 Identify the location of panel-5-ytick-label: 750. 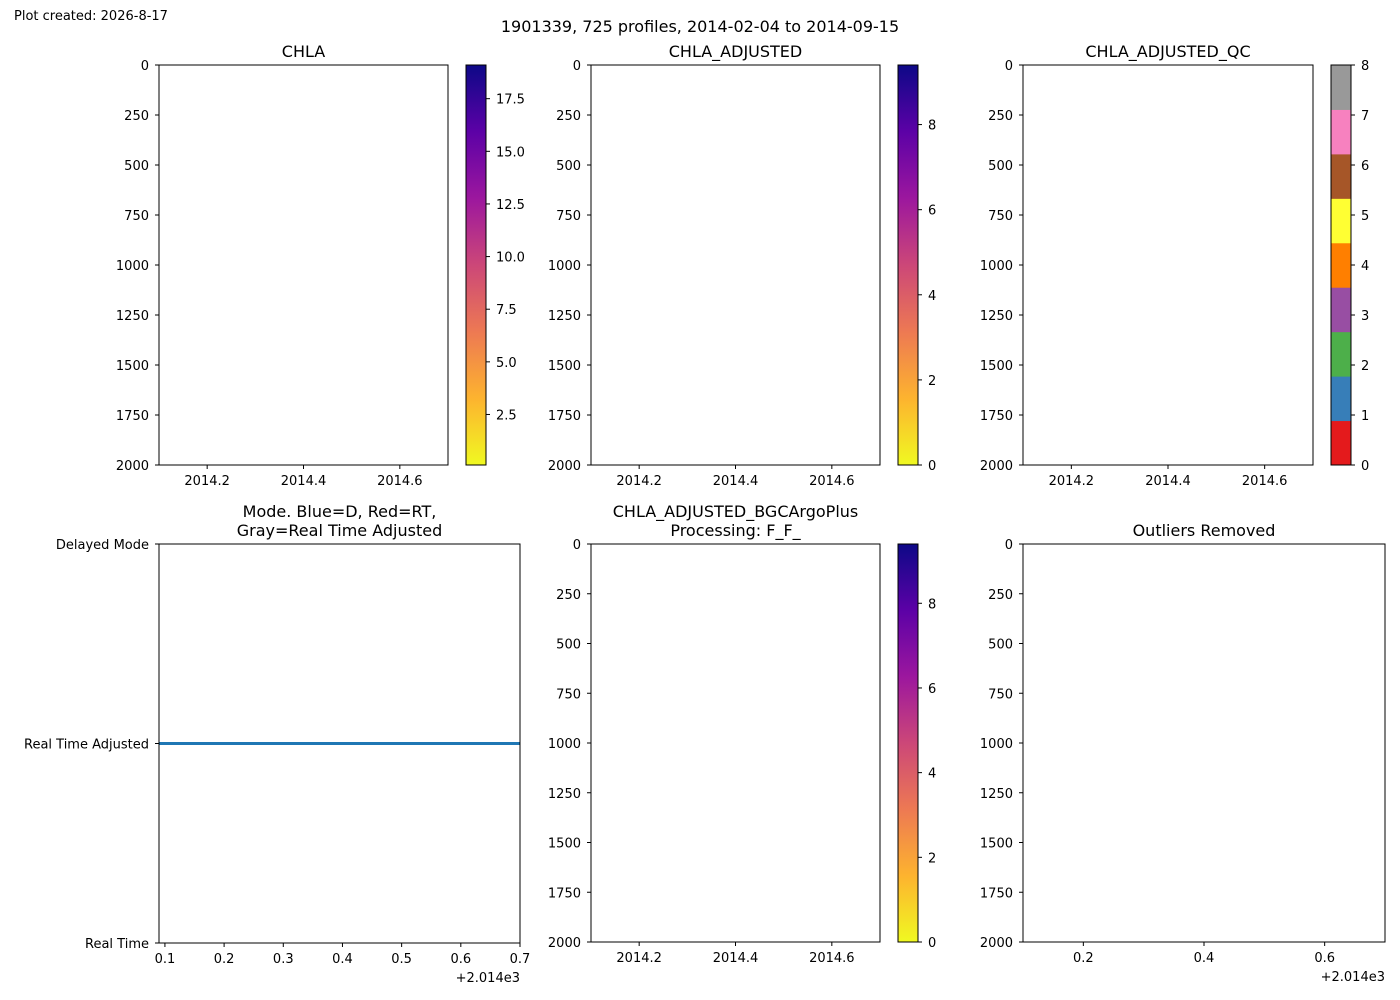
(568, 694).